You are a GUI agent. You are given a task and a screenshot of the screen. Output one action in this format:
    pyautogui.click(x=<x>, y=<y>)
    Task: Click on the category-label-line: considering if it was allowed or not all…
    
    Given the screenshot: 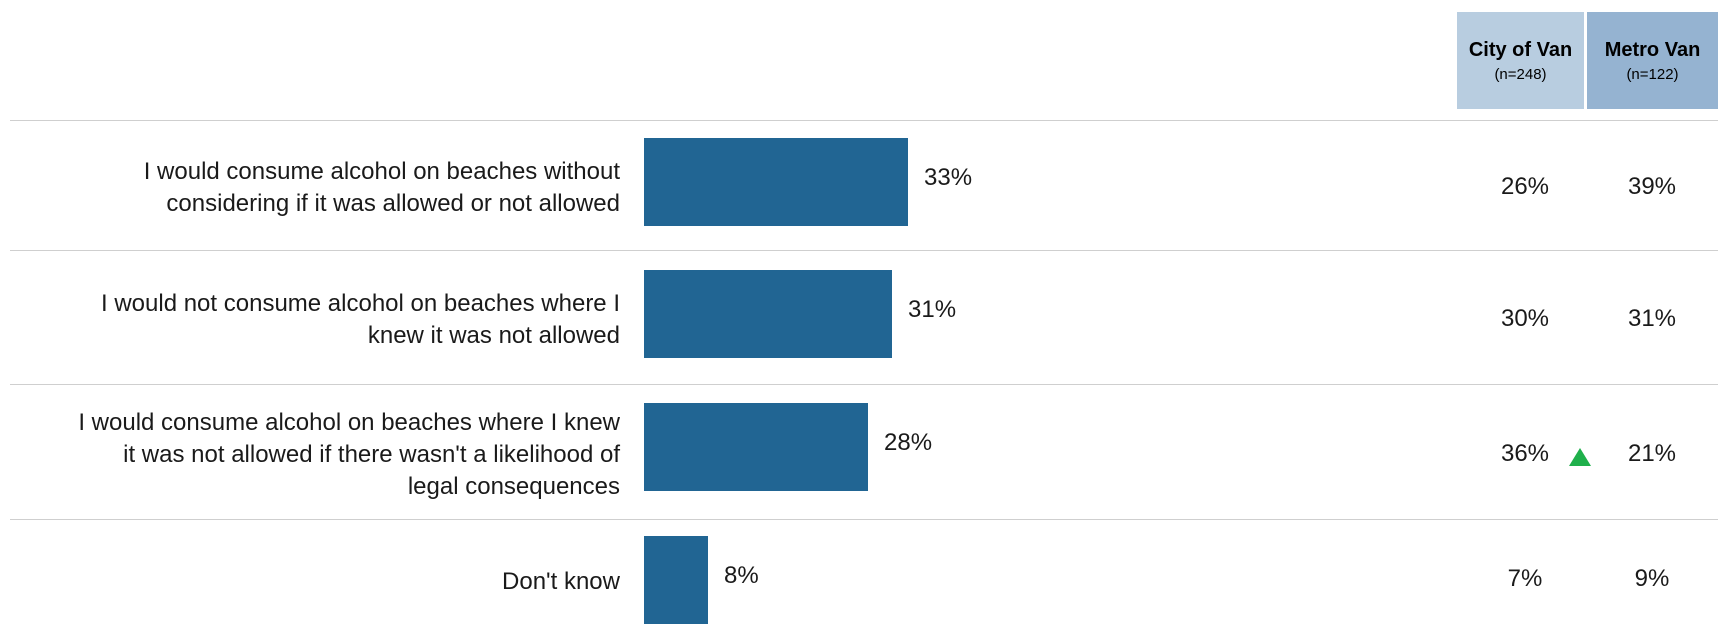 What is the action you would take?
    pyautogui.click(x=393, y=203)
    